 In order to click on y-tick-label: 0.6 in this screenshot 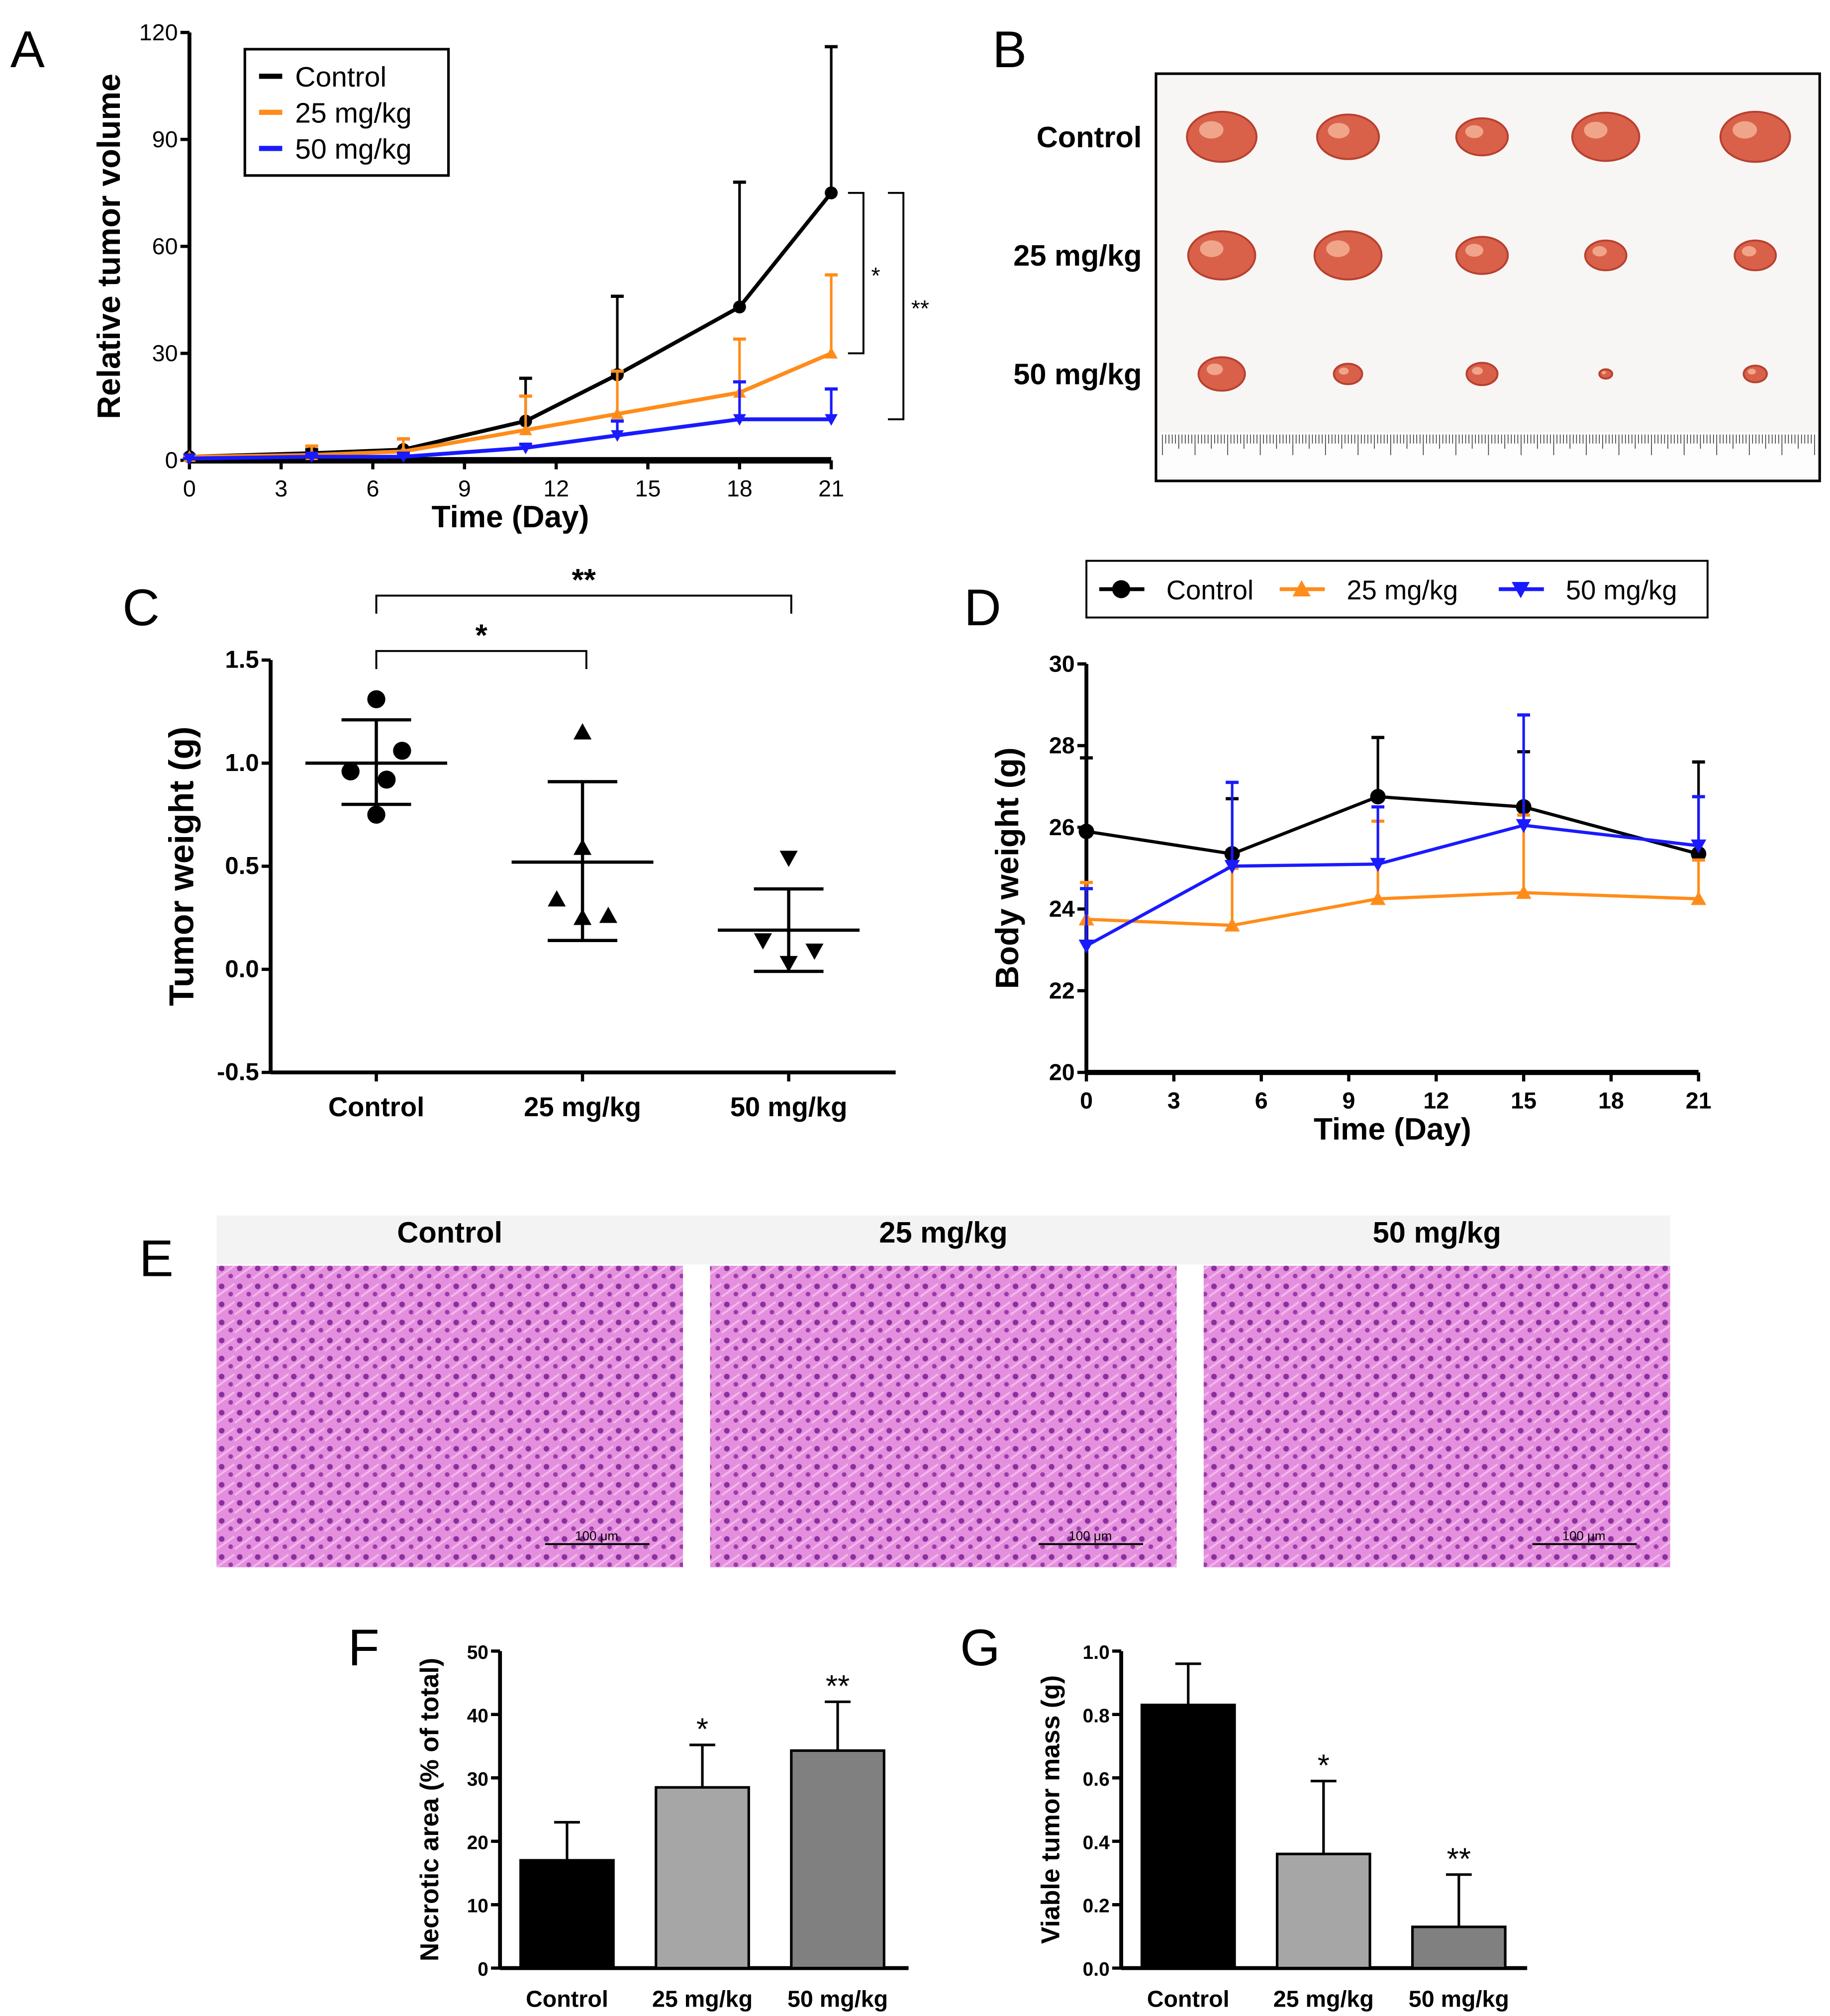, I will do `click(1096, 1779)`.